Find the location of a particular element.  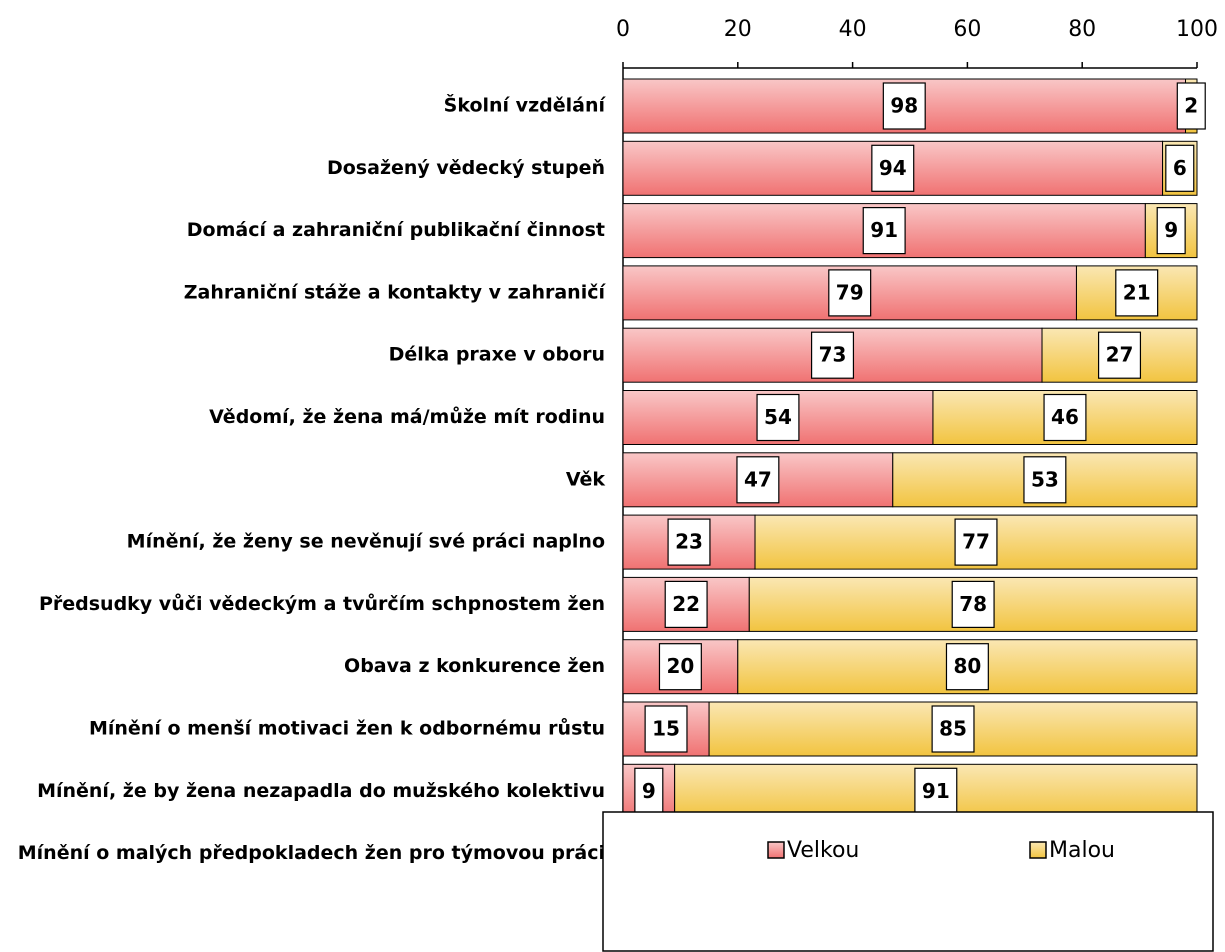

category-label: Vědomí, že žena má/může mít rodinu is located at coordinates (407, 416).